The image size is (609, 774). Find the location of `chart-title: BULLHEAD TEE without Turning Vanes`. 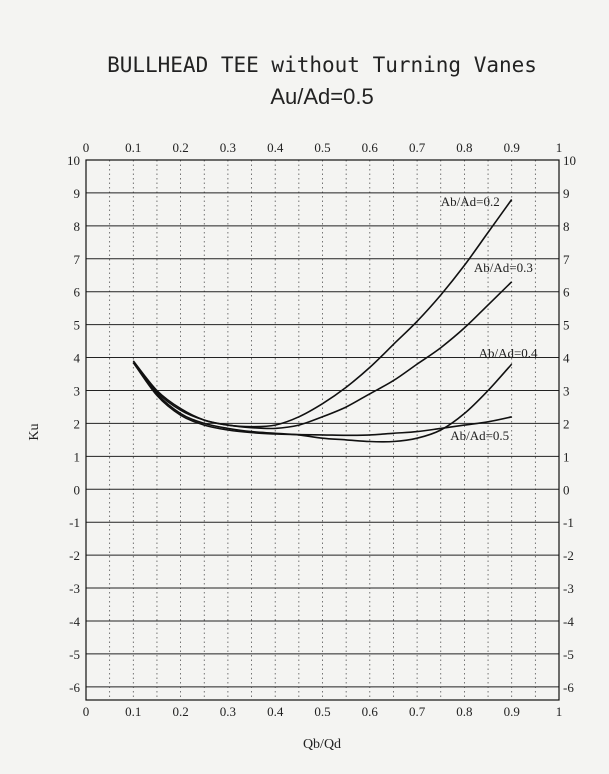

chart-title: BULLHEAD TEE without Turning Vanes is located at coordinates (322, 65).